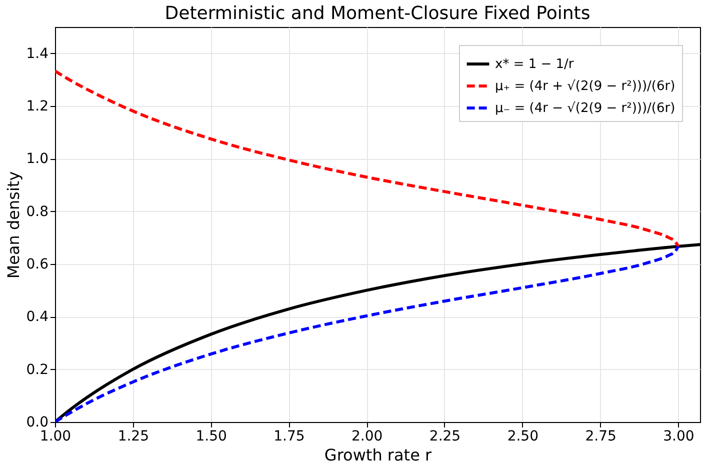  Describe the element at coordinates (37, 317) in the screenshot. I see `y-tick-label: 0.4` at that location.